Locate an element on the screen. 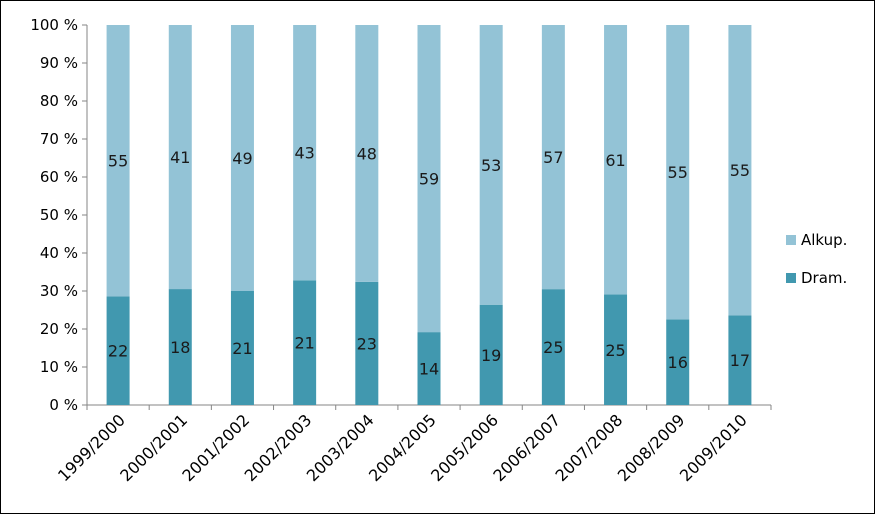 The height and width of the screenshot is (515, 875). data-label-alkup: 41 is located at coordinates (180, 157).